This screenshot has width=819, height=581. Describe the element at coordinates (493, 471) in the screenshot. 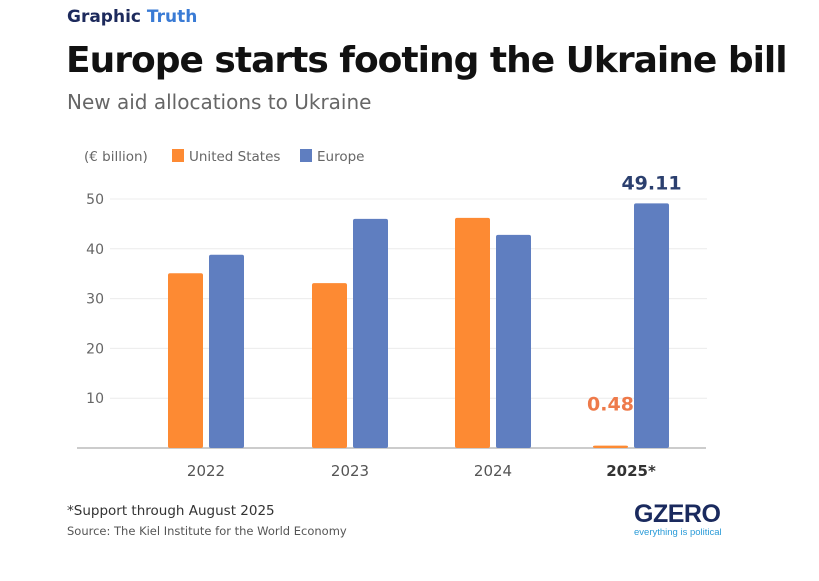

I see `x-tick-label: 2024` at that location.